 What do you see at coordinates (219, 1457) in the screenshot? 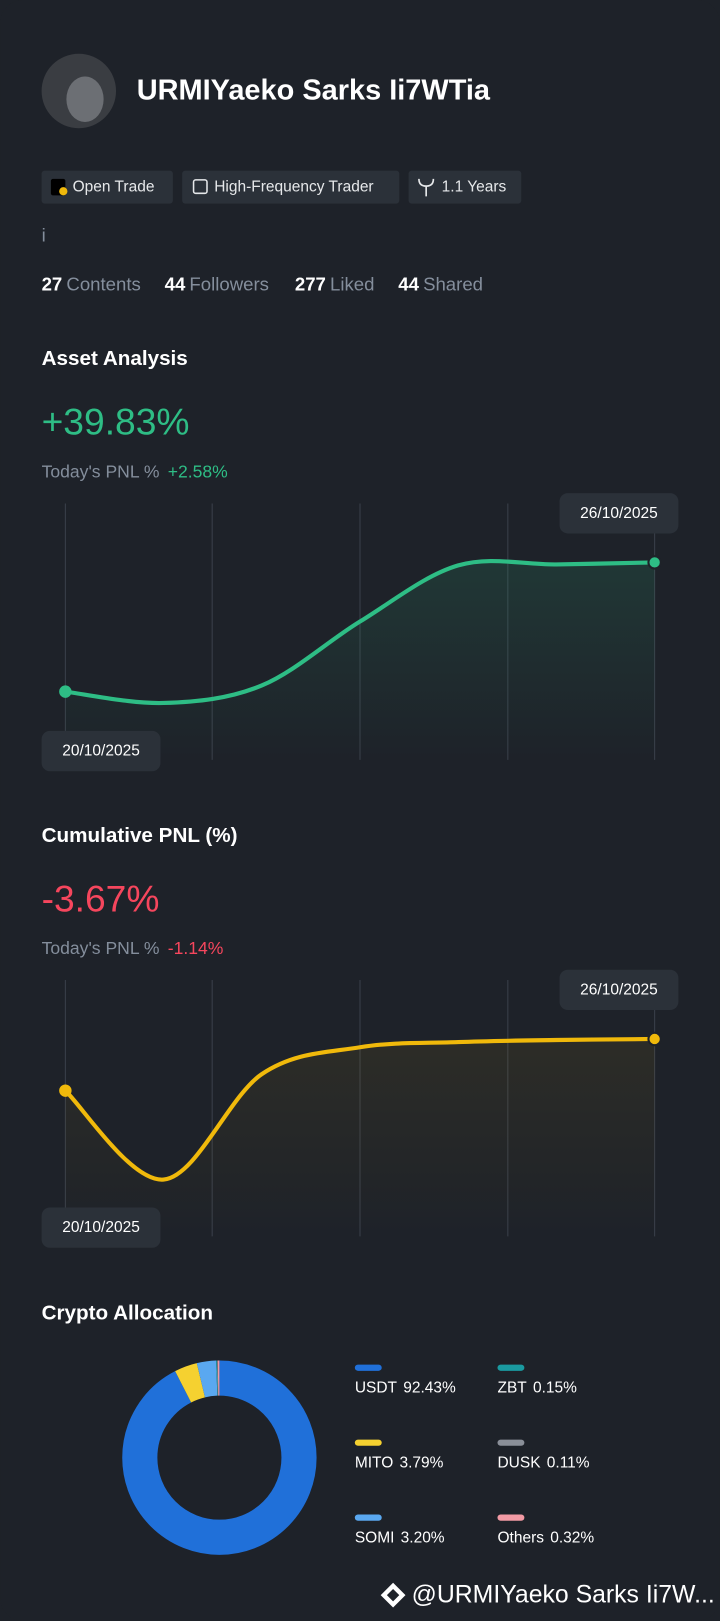
I see `donut-segment` at bounding box center [219, 1457].